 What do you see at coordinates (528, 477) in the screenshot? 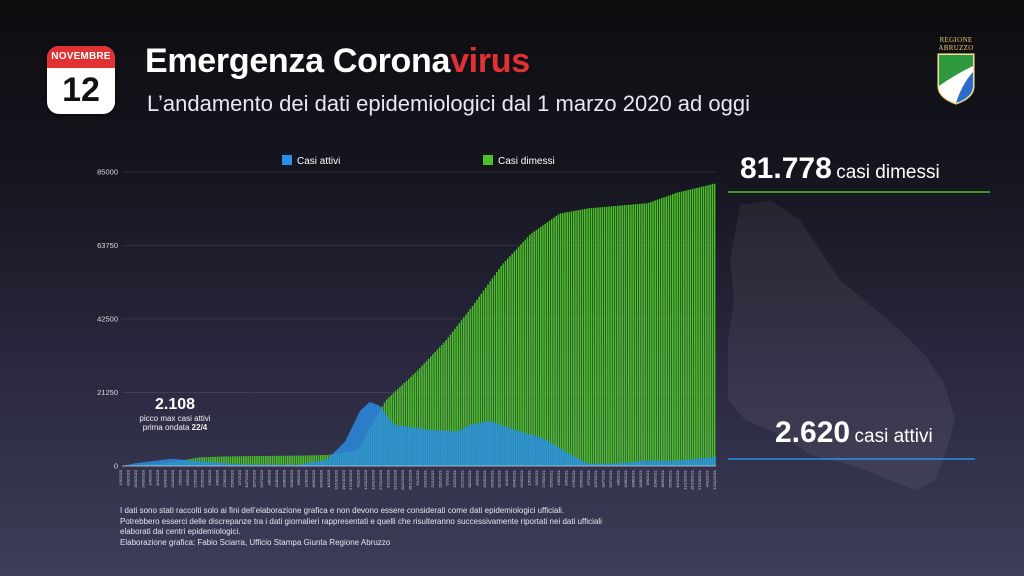
I see `x-tick-label: 1/5/2021` at bounding box center [528, 477].